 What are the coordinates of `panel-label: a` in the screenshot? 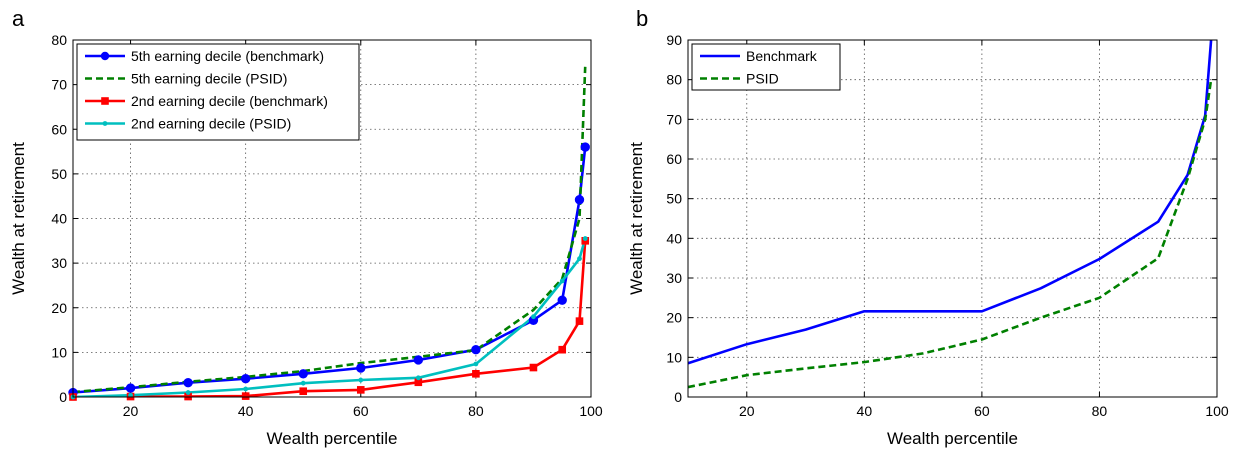 It's located at (18, 18).